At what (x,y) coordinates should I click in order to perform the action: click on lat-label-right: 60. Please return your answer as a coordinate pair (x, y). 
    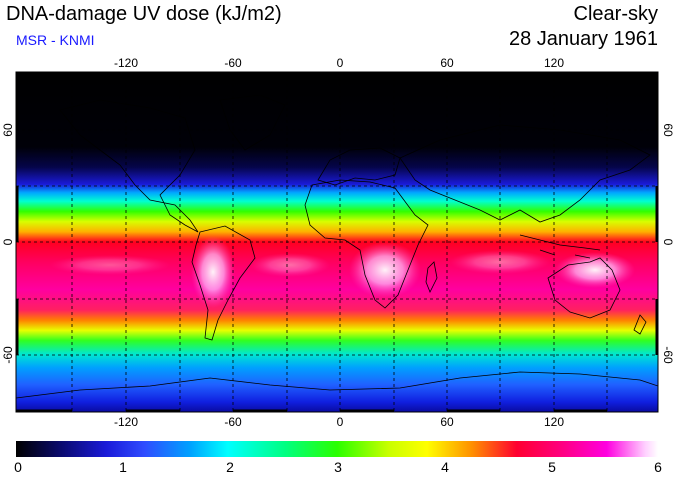
    Looking at the image, I should click on (668, 130).